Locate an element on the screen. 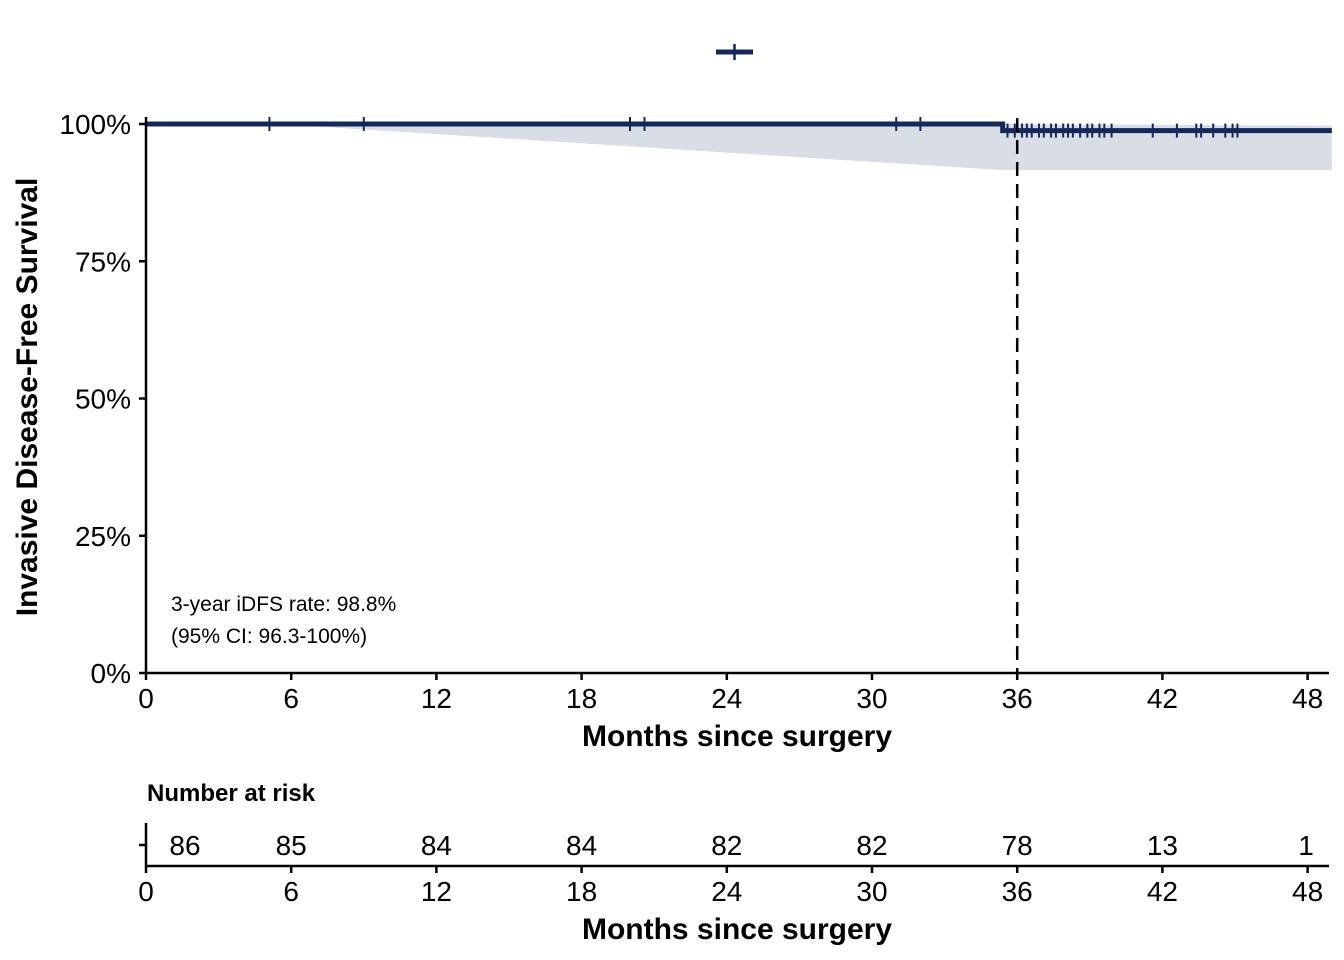  x-tick-label: 36 is located at coordinates (1017, 698).